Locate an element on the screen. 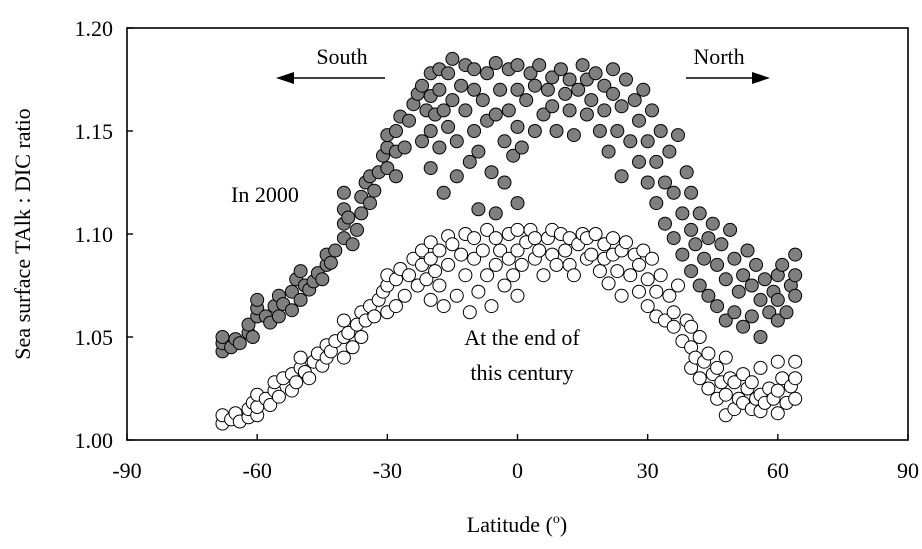 The image size is (922, 549). x-axis-label: Latitude (o) is located at coordinates (517, 524).